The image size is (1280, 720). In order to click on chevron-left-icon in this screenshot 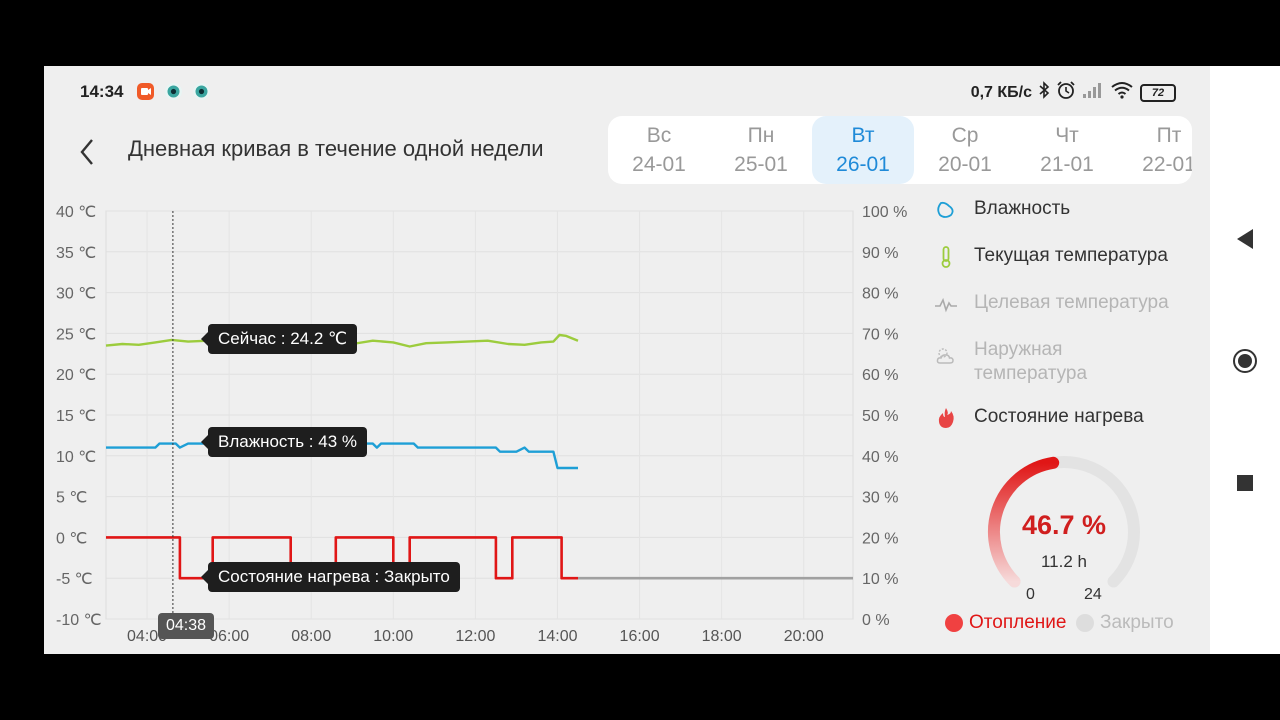, I will do `click(86, 152)`.